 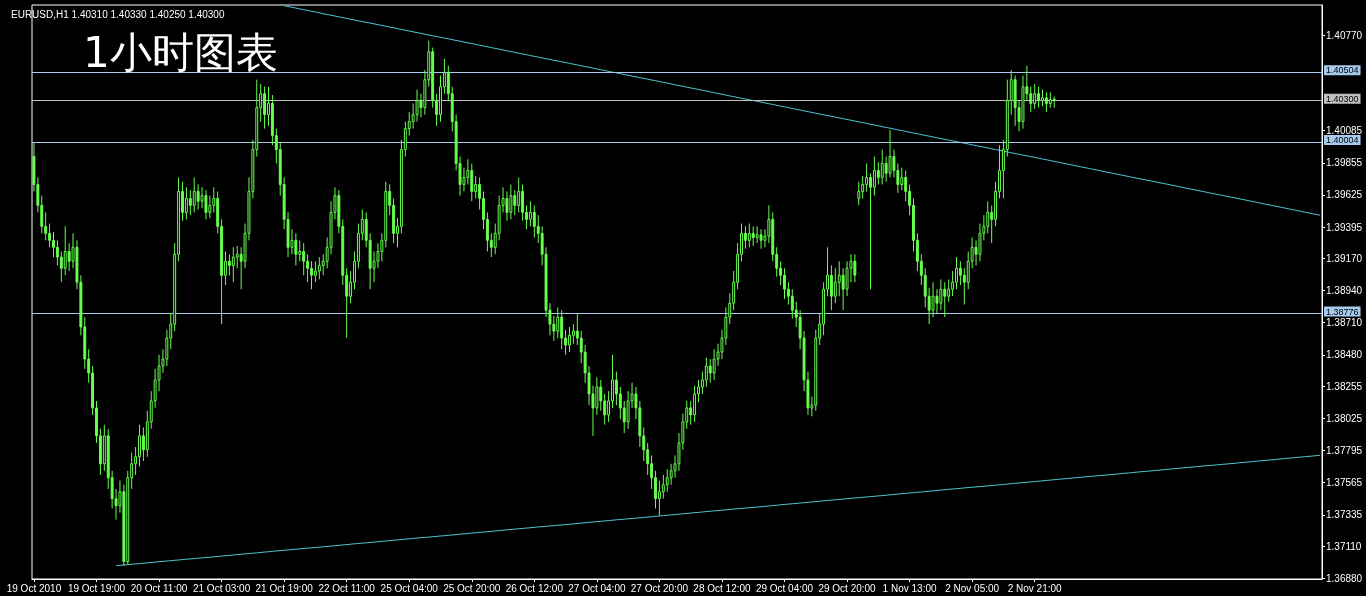 I want to click on y-tick-label: 1.37110, so click(x=1344, y=546).